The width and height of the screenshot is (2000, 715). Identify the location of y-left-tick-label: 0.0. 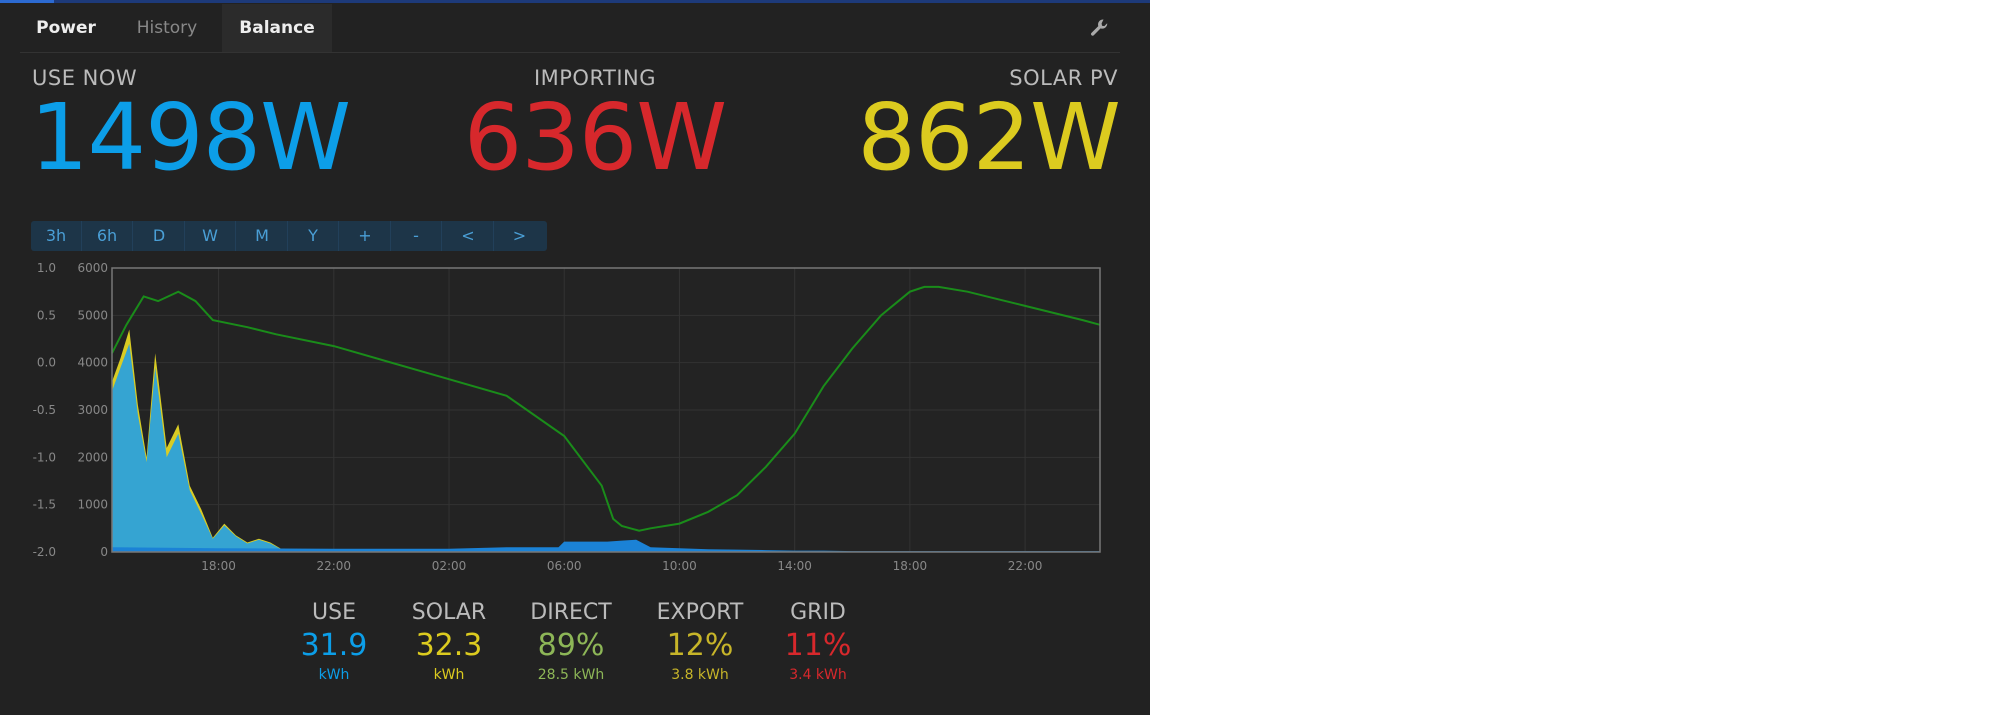
(46, 363).